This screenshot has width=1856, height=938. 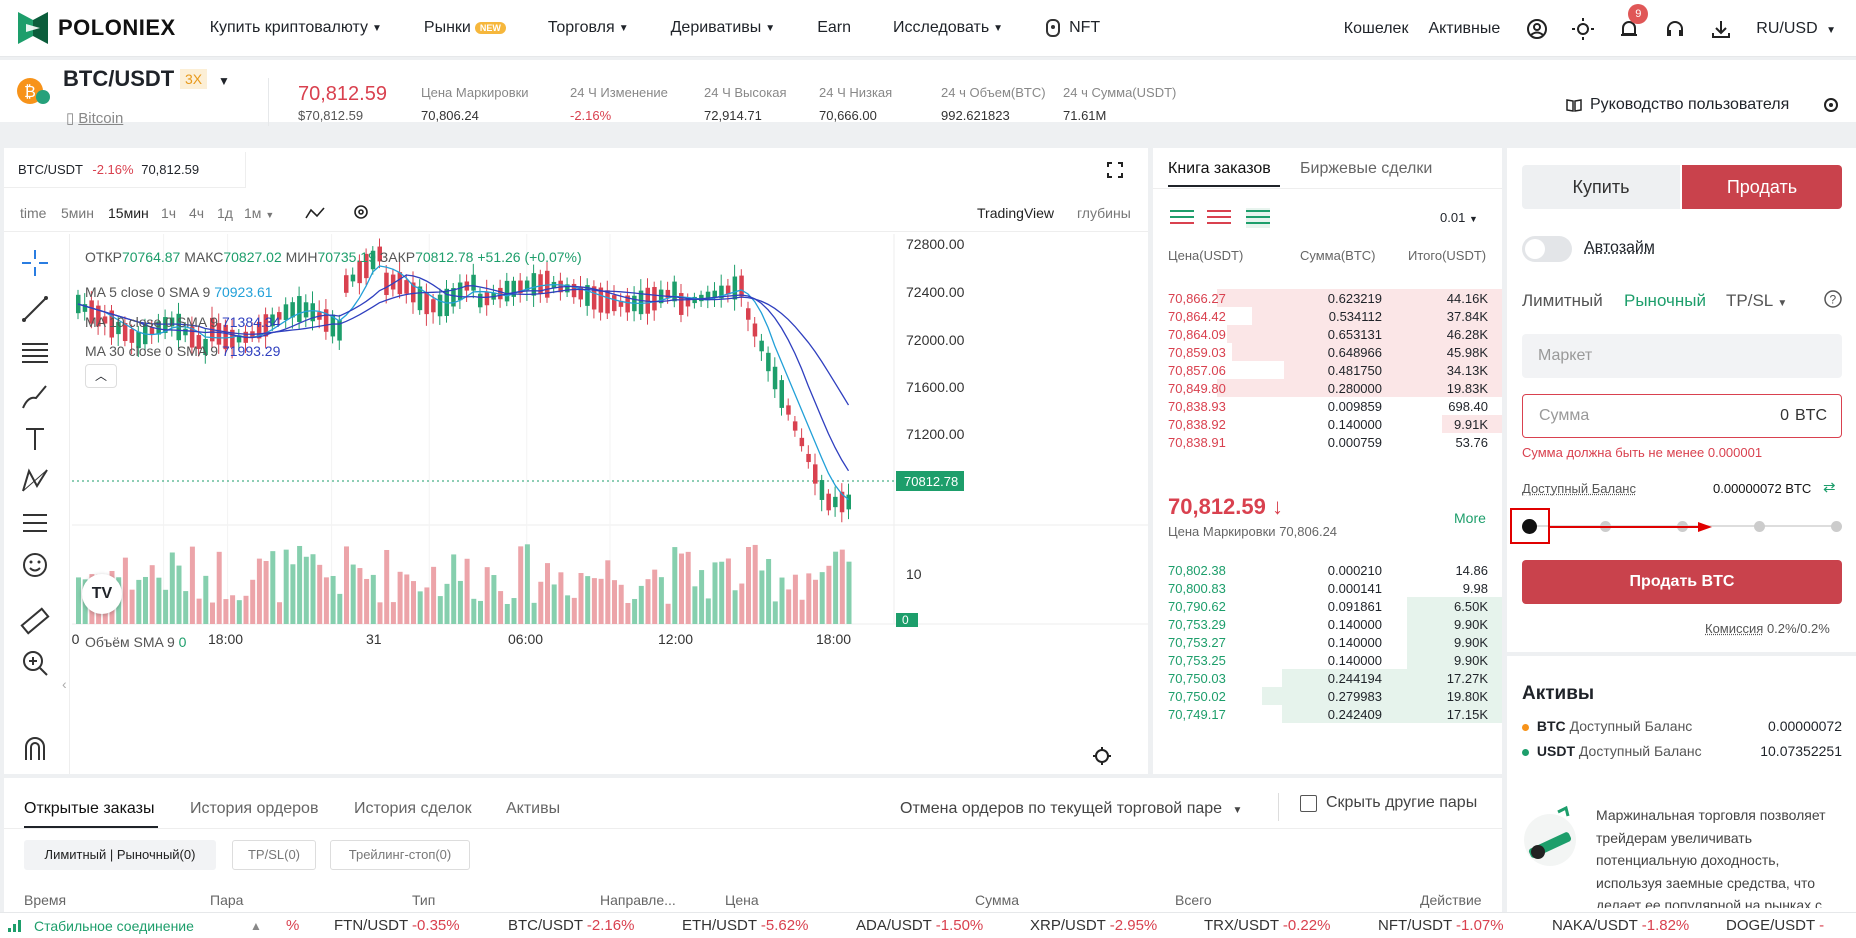 I want to click on tab-open-orders: Открытые заказы, so click(x=89, y=808).